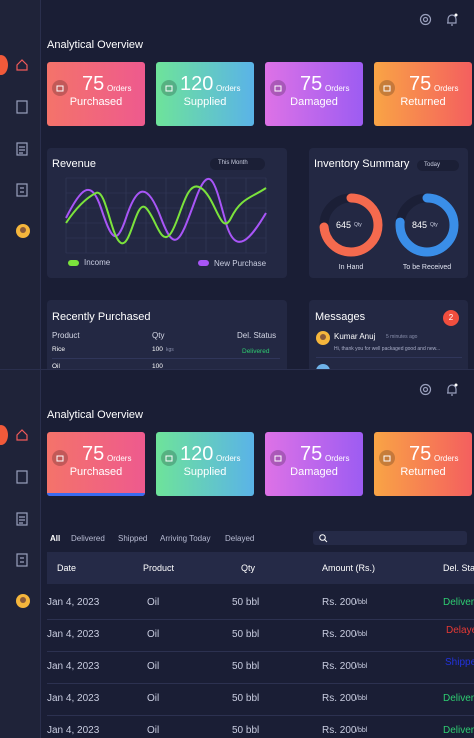 The image size is (474, 738). Describe the element at coordinates (349, 568) in the screenshot. I see `column-header: Amount (Rs.)` at that location.